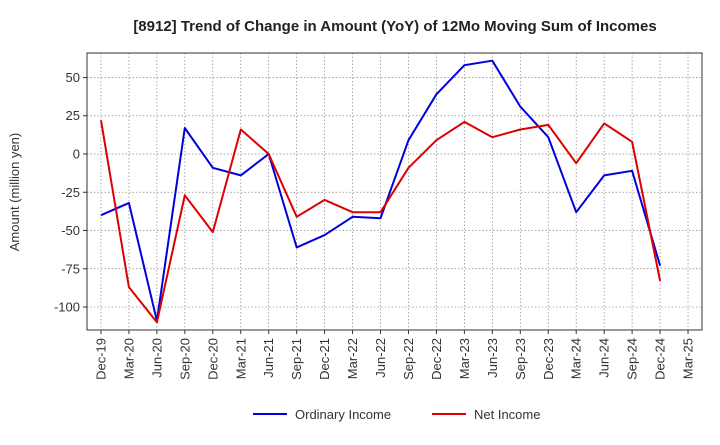 Image resolution: width=720 pixels, height=445 pixels. What do you see at coordinates (14, 192) in the screenshot?
I see `y-axis-title: Amount (million yen)` at bounding box center [14, 192].